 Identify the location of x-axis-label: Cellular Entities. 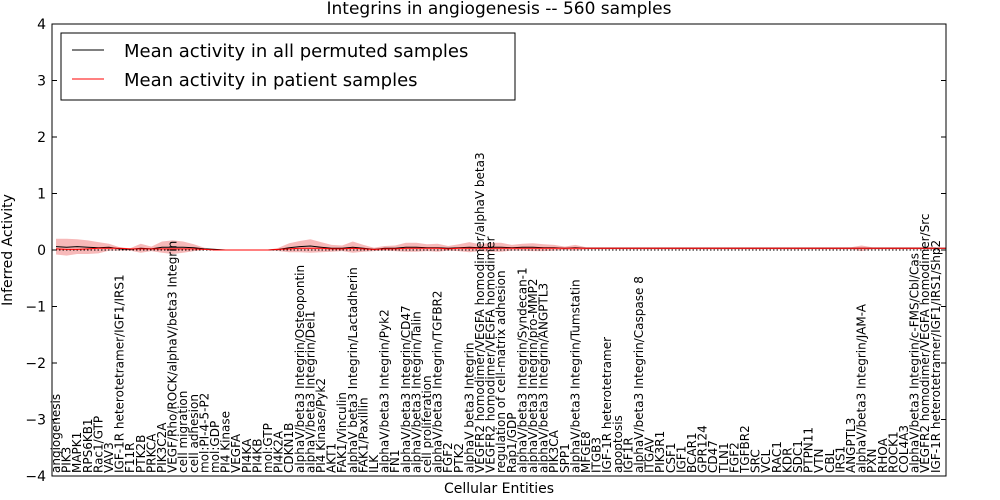
(499, 489).